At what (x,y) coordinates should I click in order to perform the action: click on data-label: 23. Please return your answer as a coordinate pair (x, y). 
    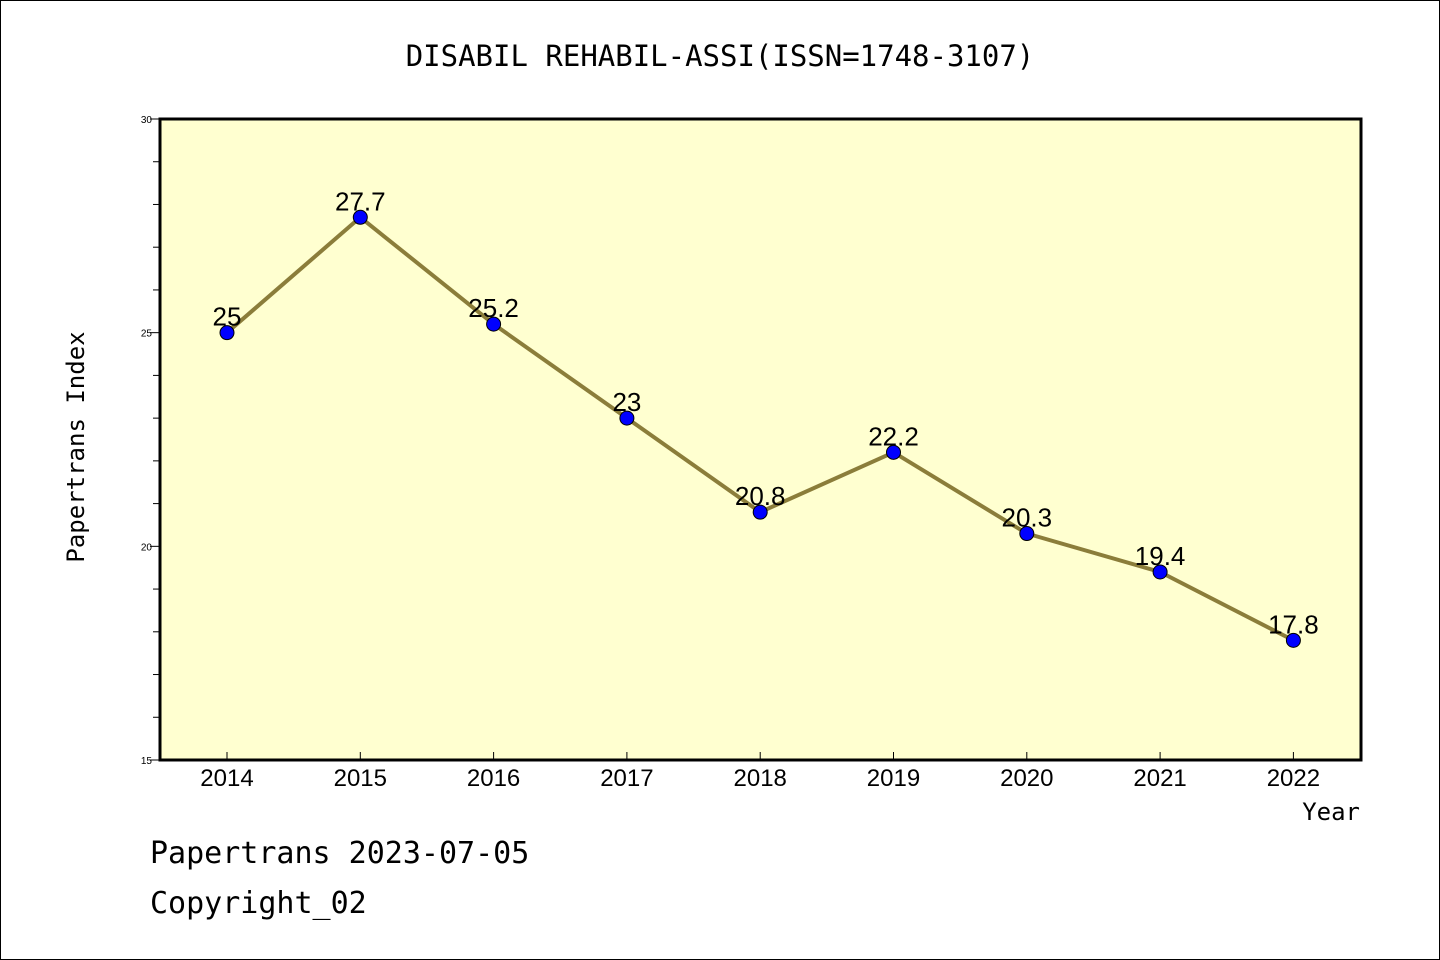
    Looking at the image, I should click on (626, 402).